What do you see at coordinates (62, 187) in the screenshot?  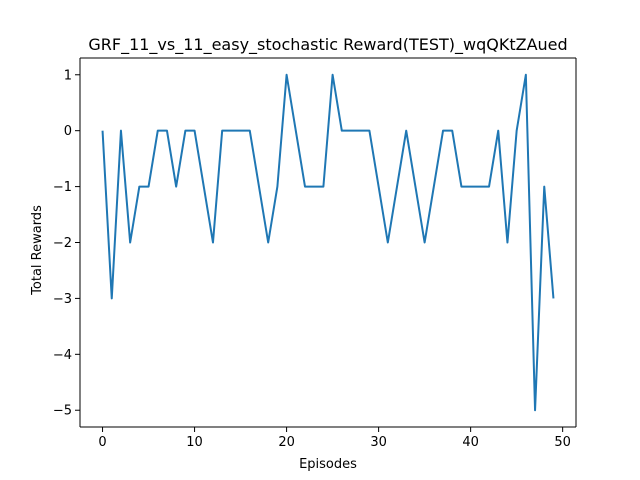 I see `y-tick-label--1: −1` at bounding box center [62, 187].